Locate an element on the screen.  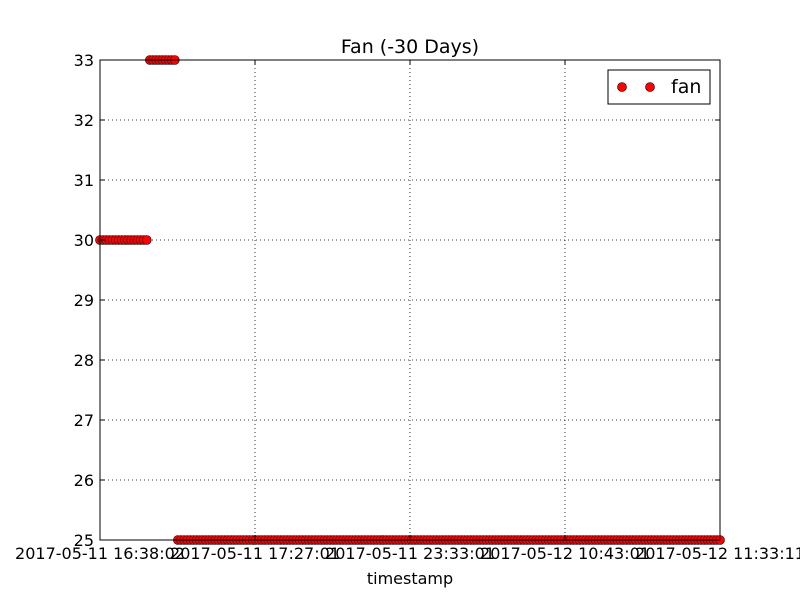
y-tick-label: 33 is located at coordinates (84, 60).